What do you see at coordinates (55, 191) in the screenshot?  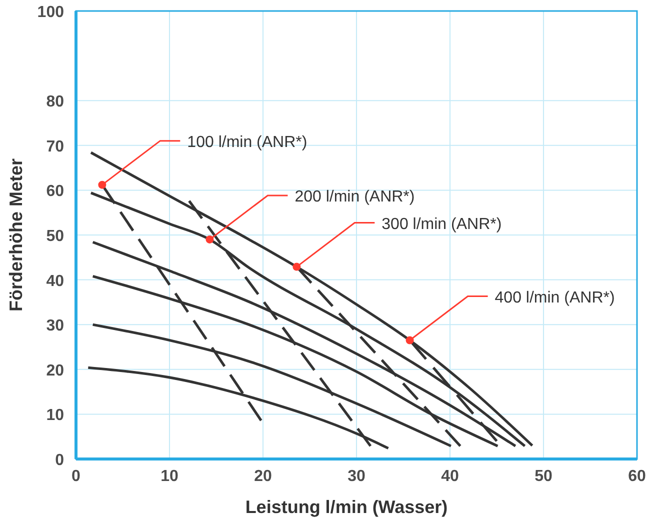 I see `y-tick-label: 60` at bounding box center [55, 191].